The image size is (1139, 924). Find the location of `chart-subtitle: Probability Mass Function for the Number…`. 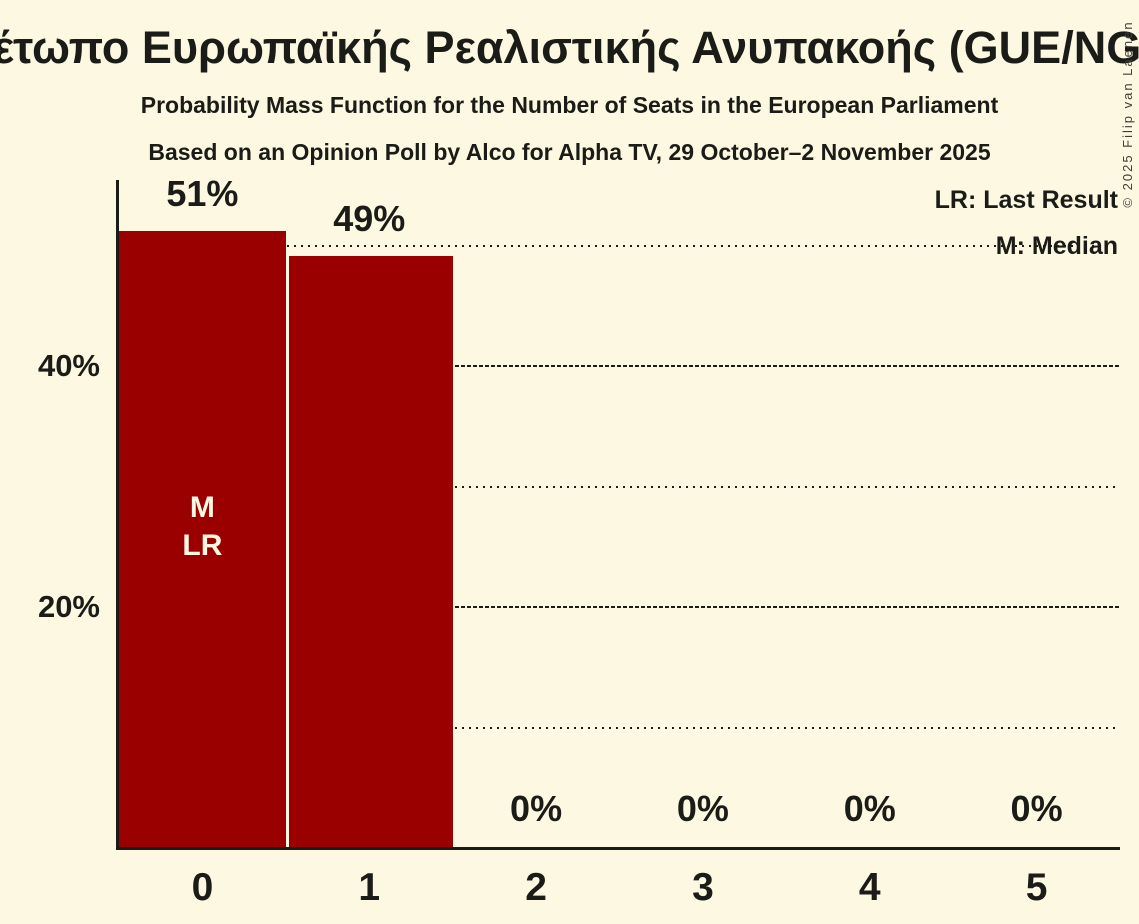

chart-subtitle: Probability Mass Function for the Number… is located at coordinates (569, 105).